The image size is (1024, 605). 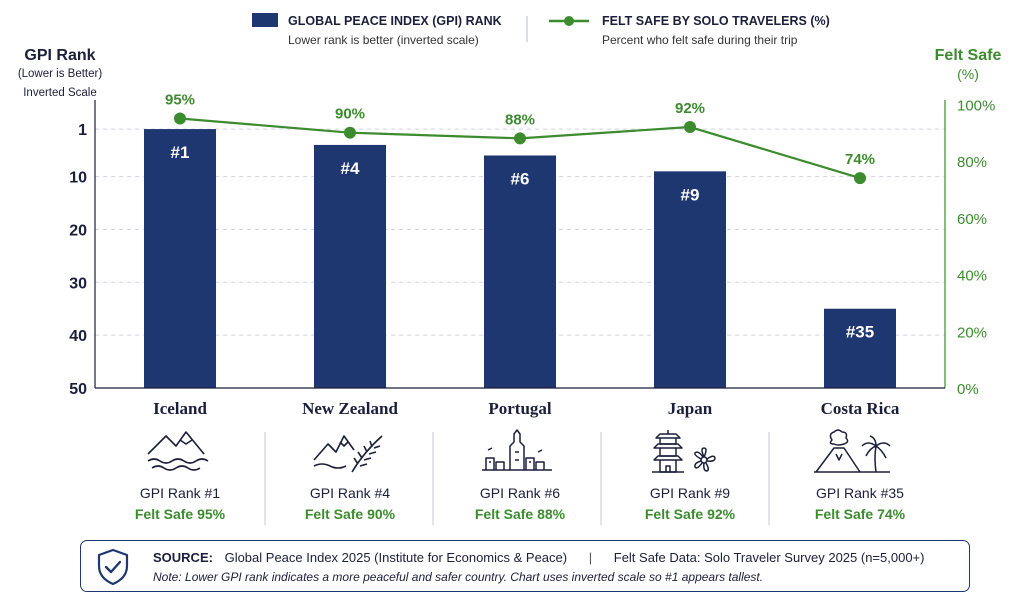 What do you see at coordinates (860, 408) in the screenshot?
I see `x-tick-label: Costa Rica` at bounding box center [860, 408].